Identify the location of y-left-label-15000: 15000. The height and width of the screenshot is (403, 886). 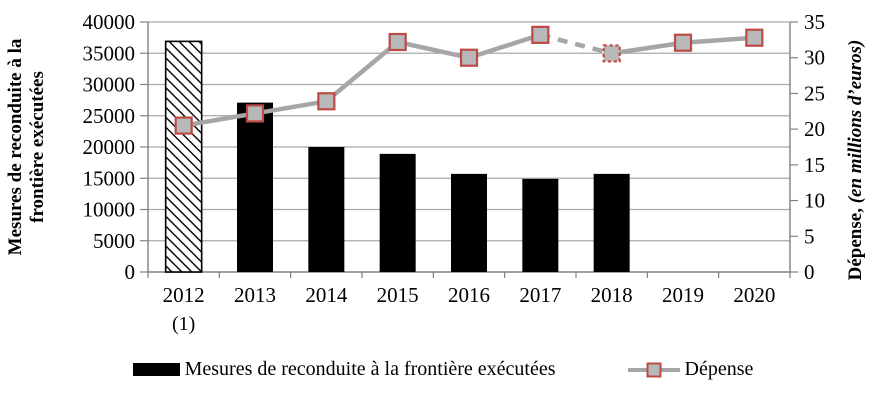
(109, 178).